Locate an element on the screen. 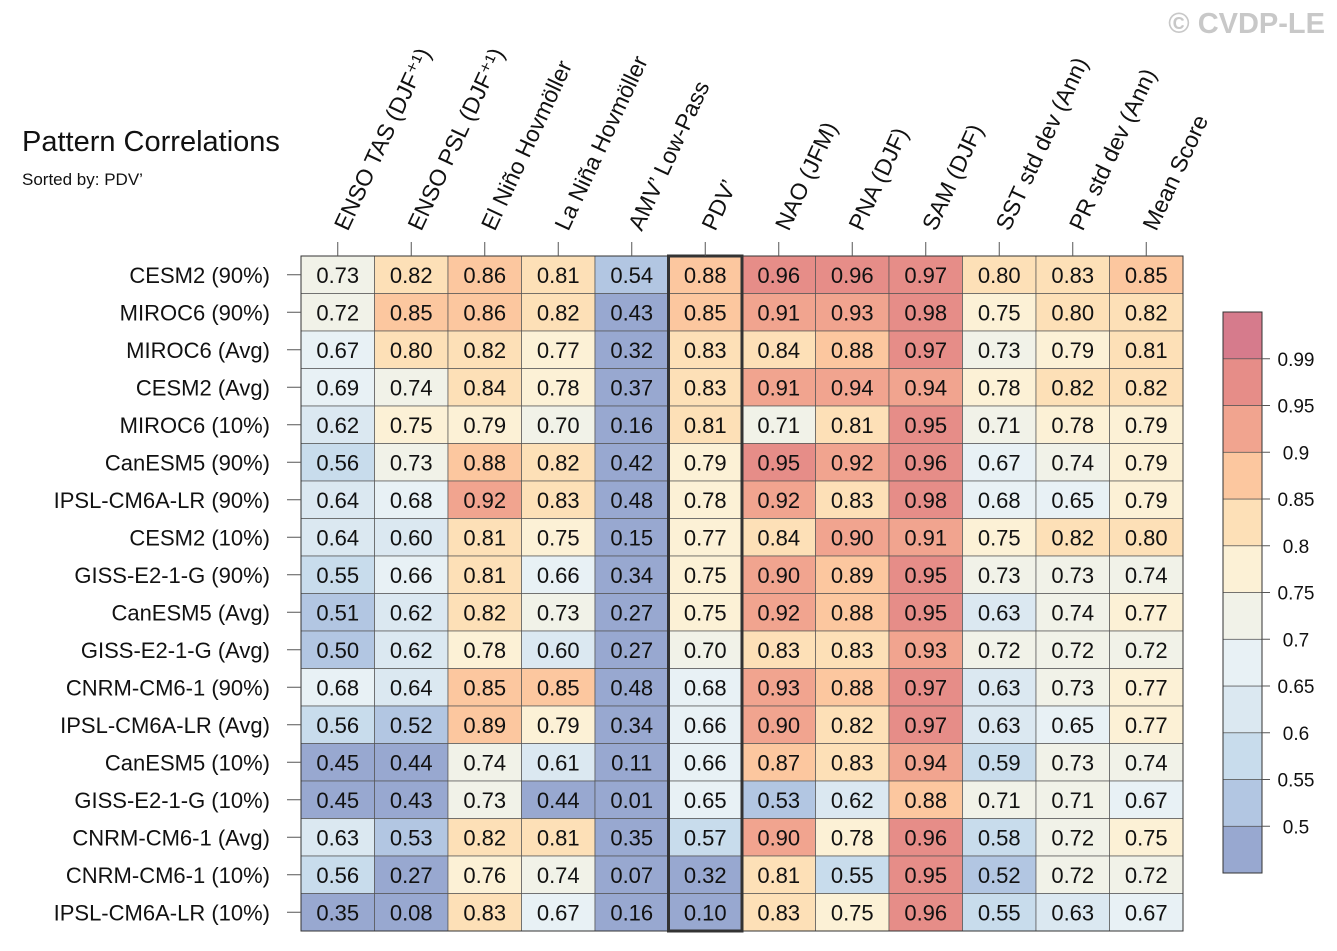  cell-value-label: 0.96 is located at coordinates (925, 462).